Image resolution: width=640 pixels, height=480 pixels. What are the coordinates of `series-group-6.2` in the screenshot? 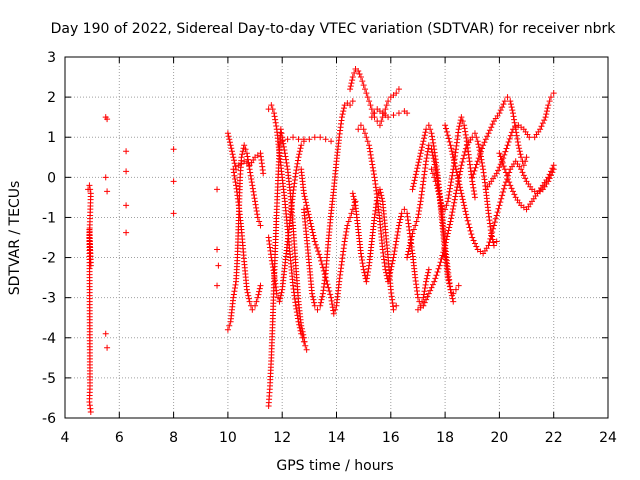 It's located at (126, 192).